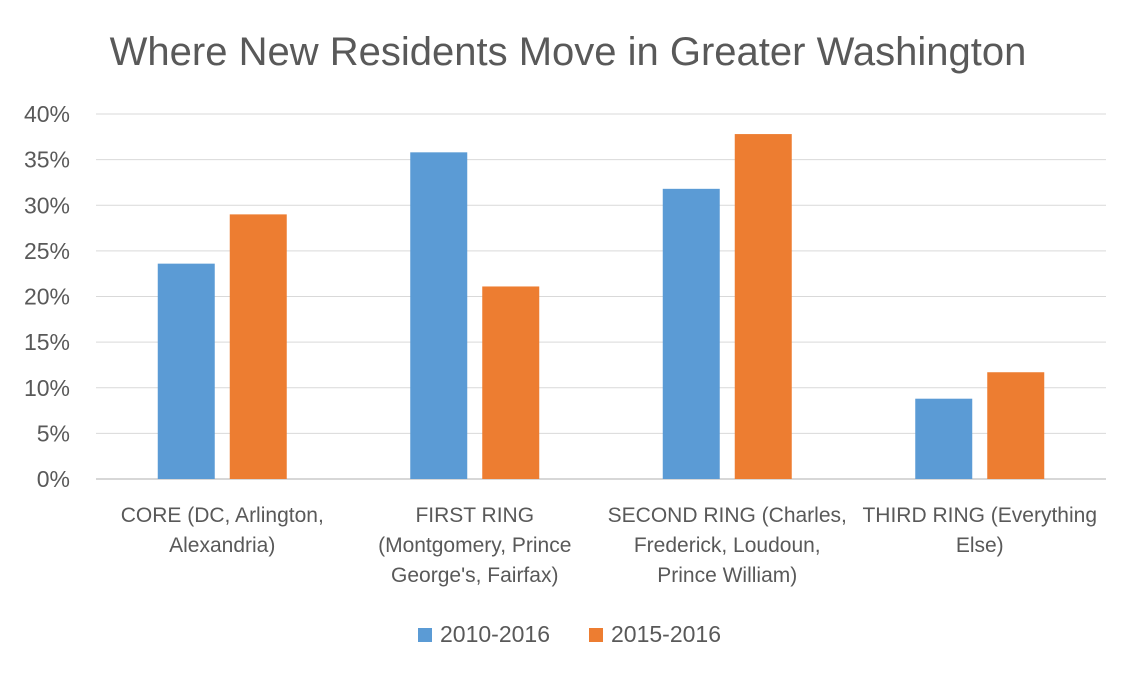 Image resolution: width=1141 pixels, height=687 pixels. What do you see at coordinates (47, 114) in the screenshot?
I see `y-tick-label: 40%` at bounding box center [47, 114].